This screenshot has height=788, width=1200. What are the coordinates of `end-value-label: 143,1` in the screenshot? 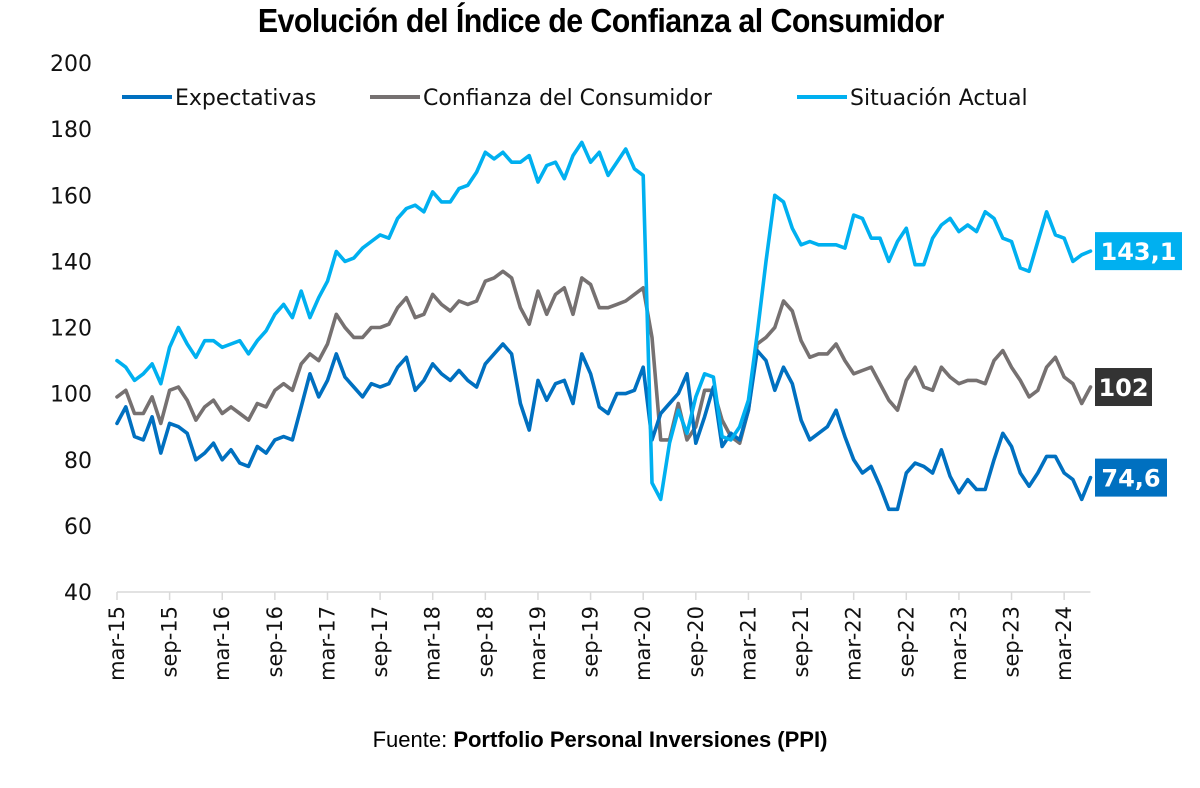 It's located at (1138, 251).